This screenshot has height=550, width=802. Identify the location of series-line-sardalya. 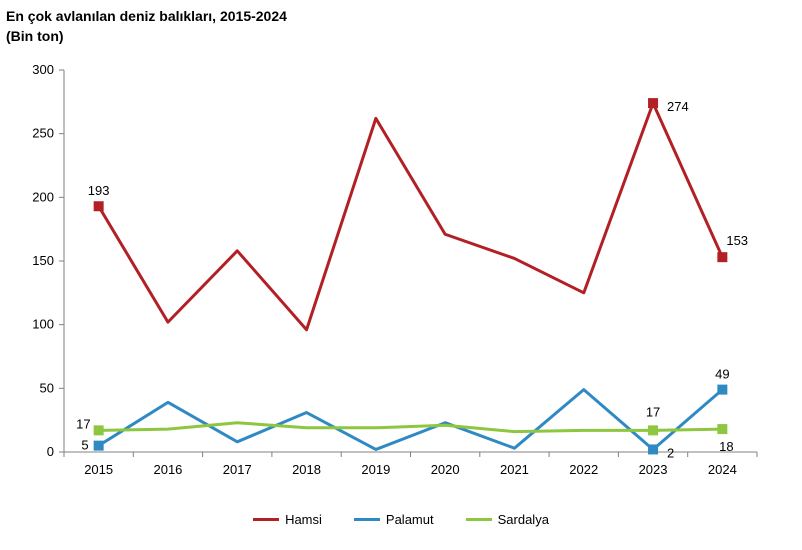
(410, 427).